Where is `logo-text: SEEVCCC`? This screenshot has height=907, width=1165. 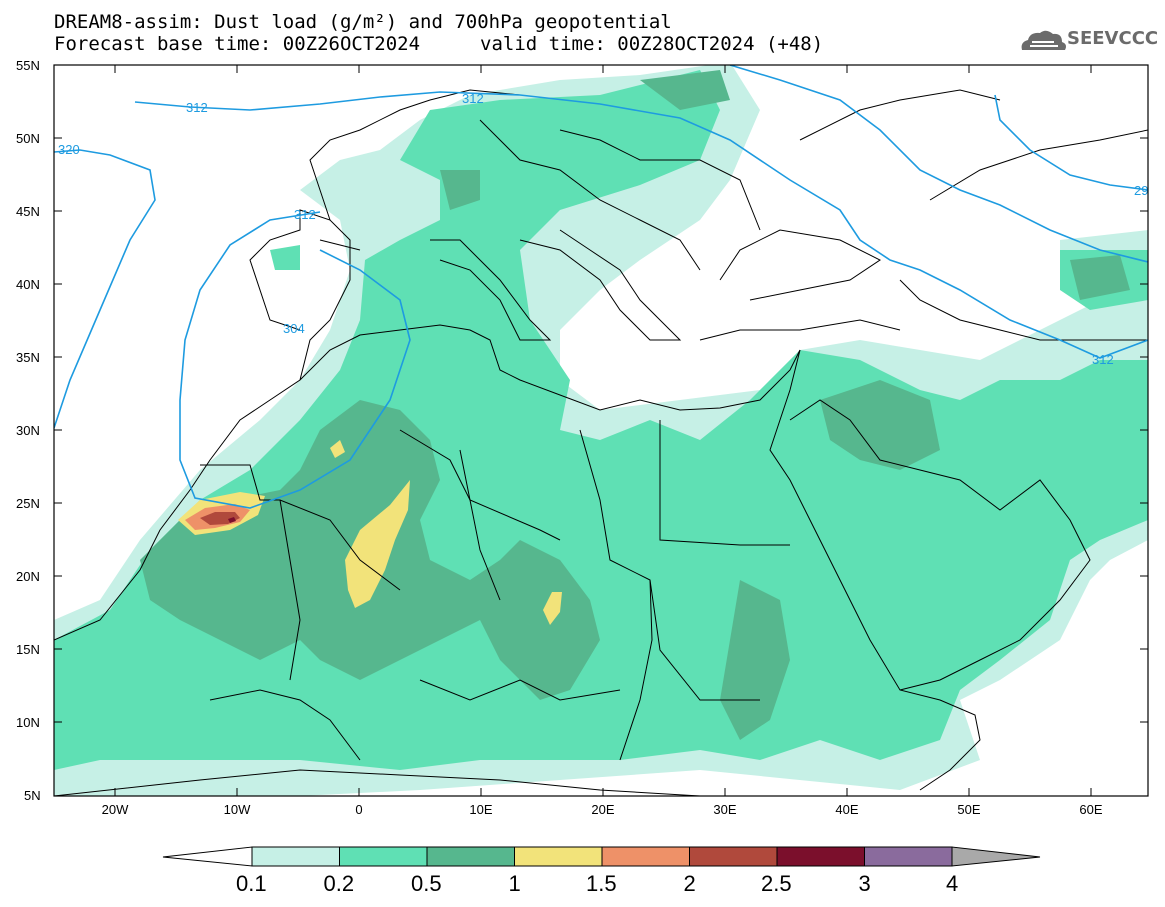 logo-text: SEEVCCC is located at coordinates (1113, 38).